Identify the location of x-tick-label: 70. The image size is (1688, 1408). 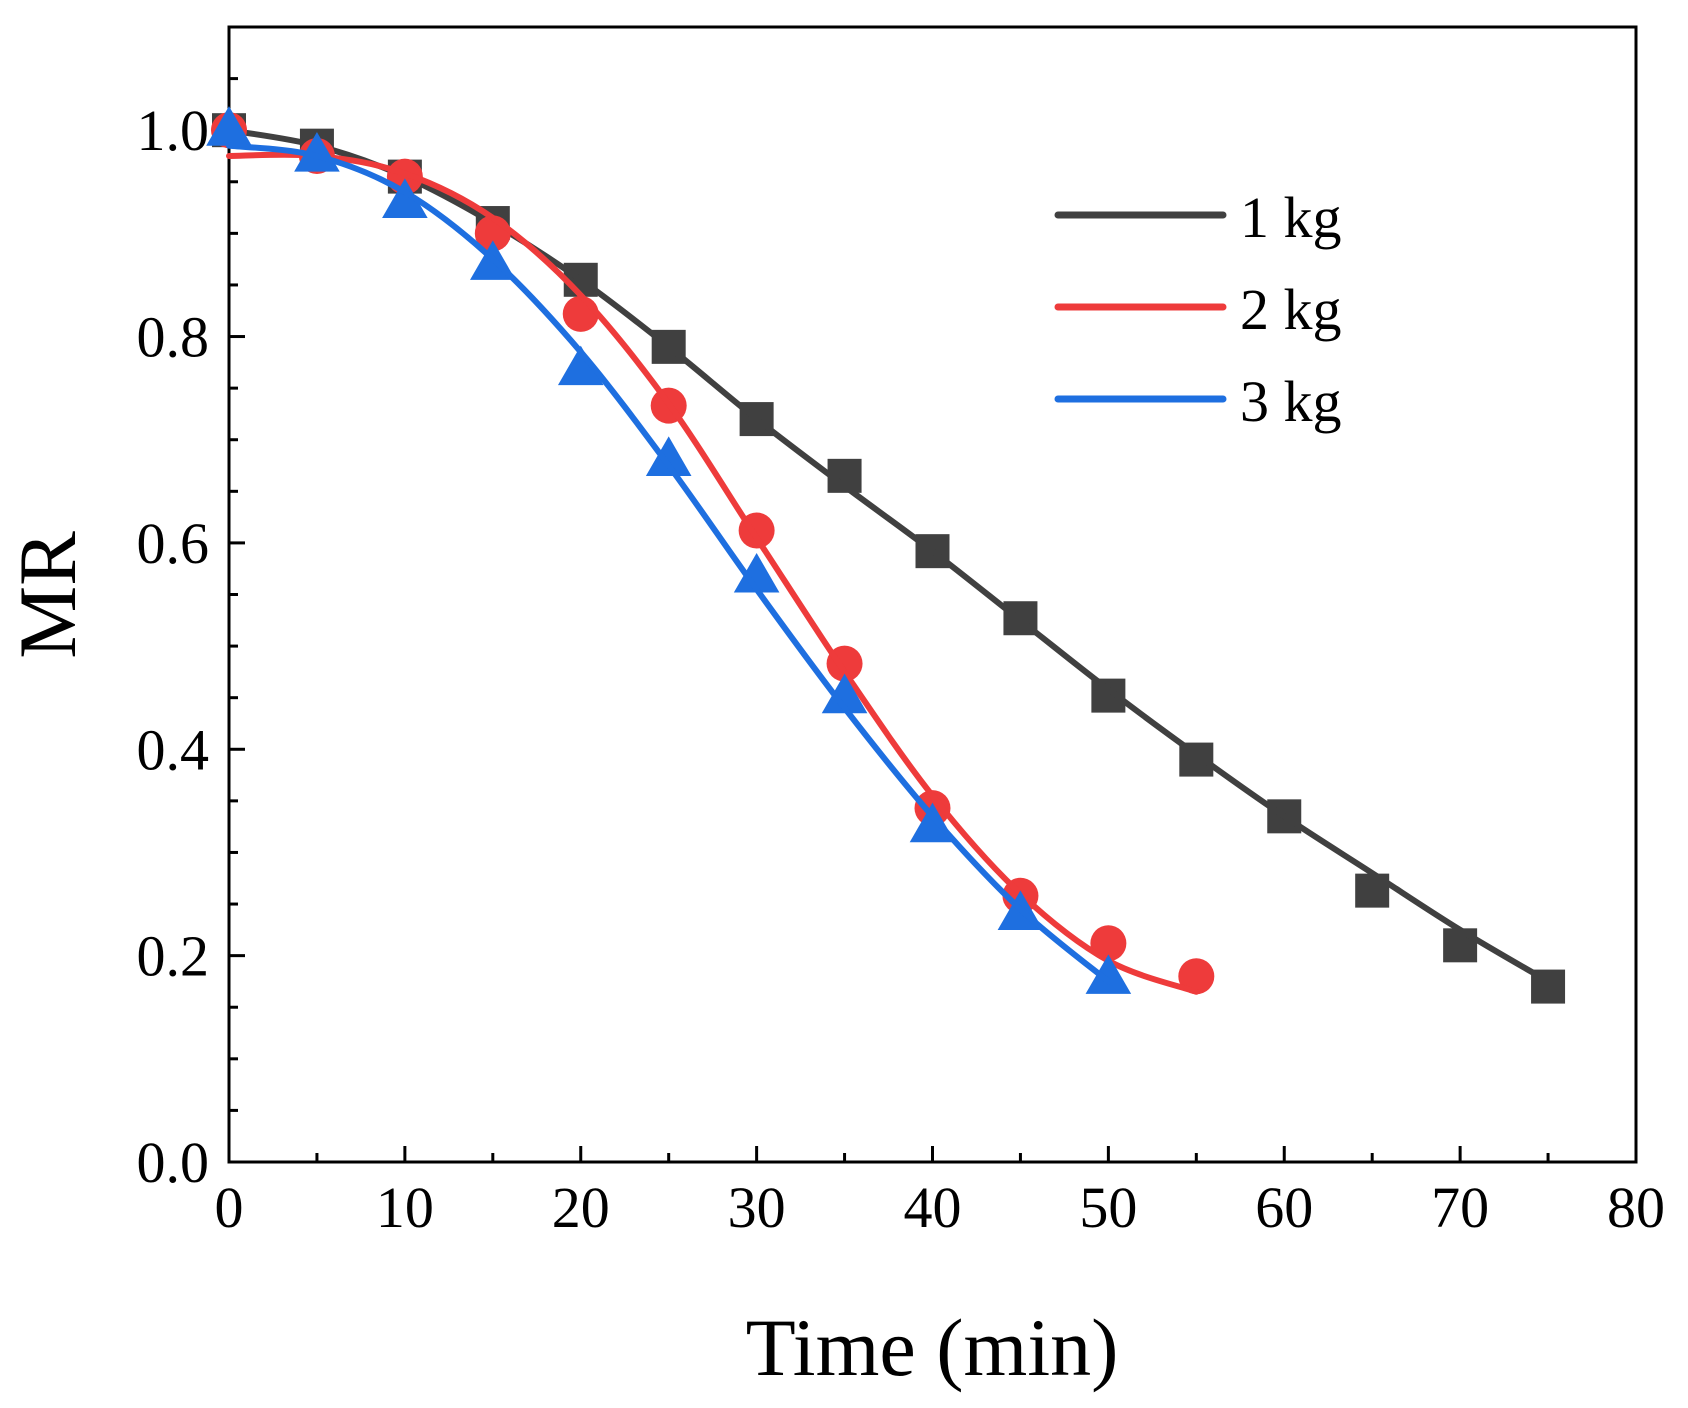
(1460, 1207).